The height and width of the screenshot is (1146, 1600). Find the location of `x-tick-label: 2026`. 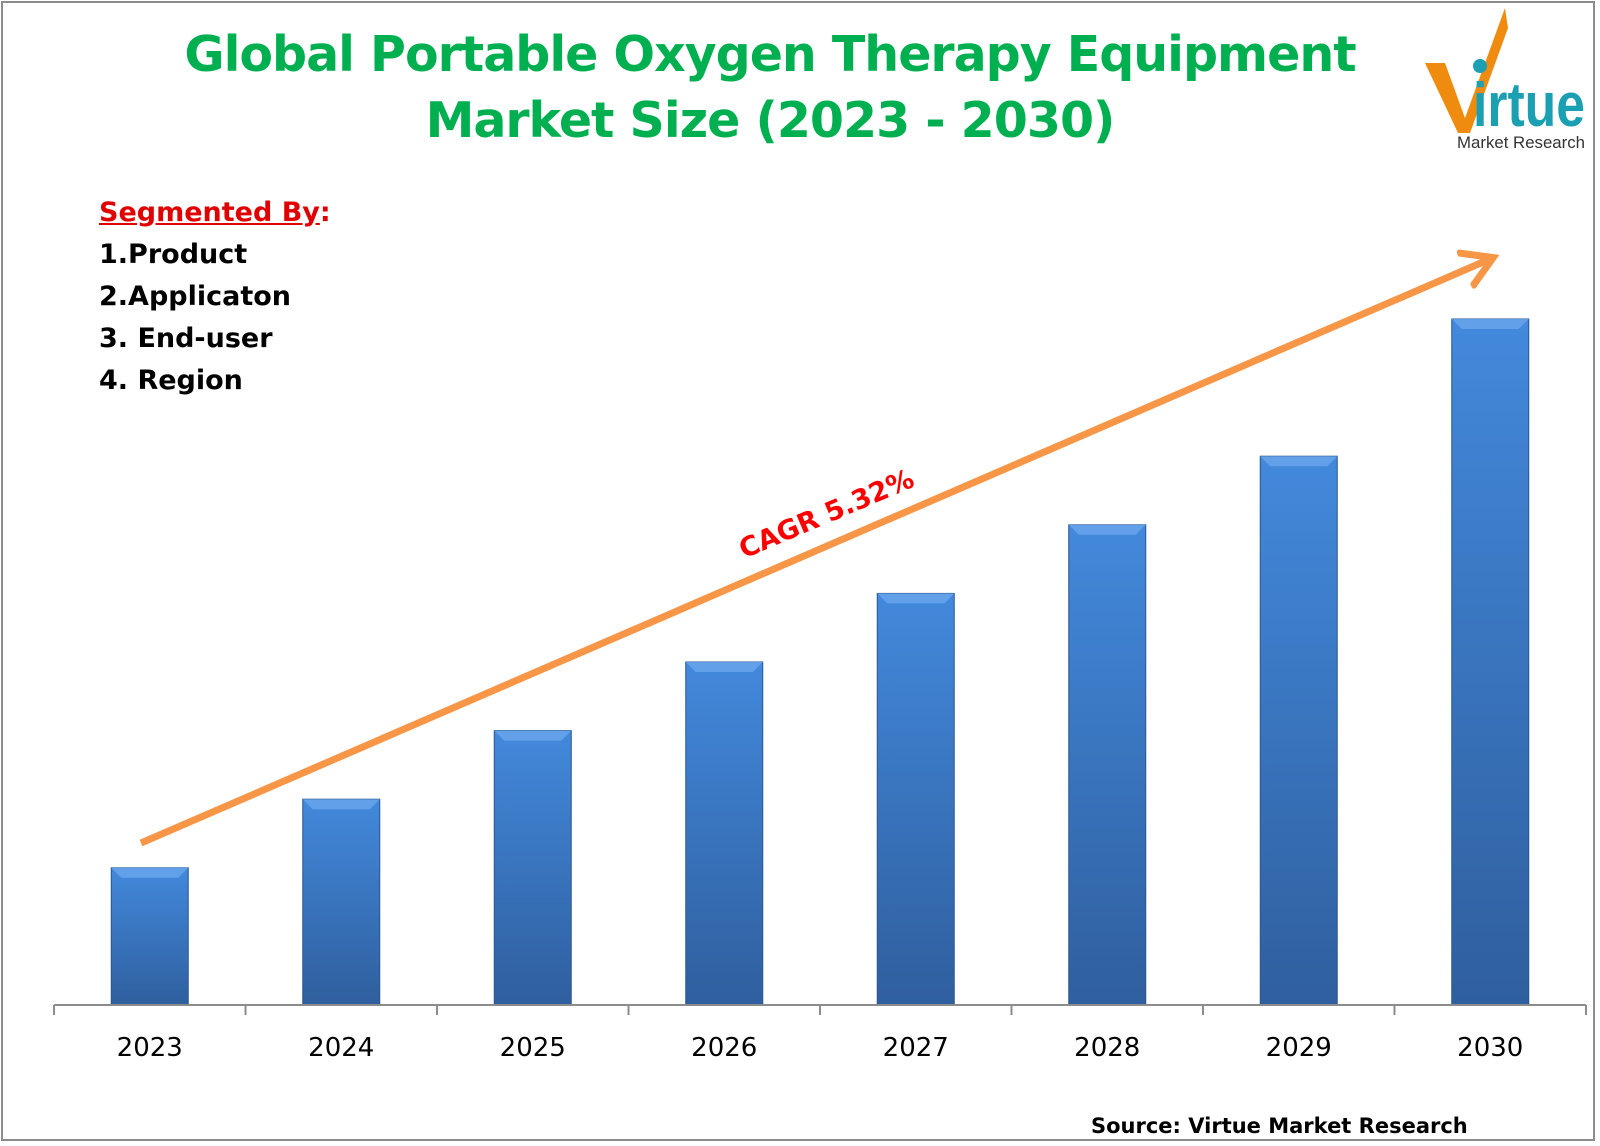

x-tick-label: 2026 is located at coordinates (724, 1048).